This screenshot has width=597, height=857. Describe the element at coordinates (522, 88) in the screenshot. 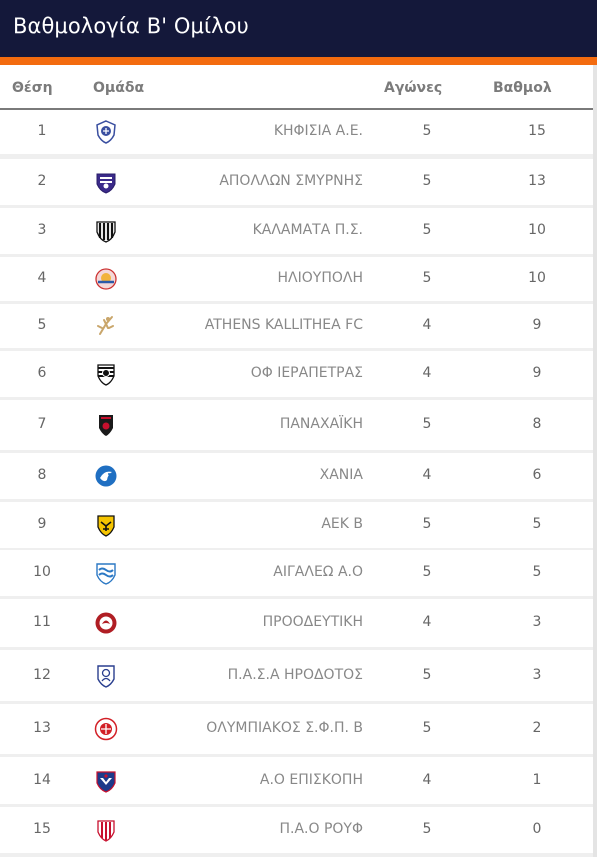

I see `column-header-points: Βαθμολ` at that location.